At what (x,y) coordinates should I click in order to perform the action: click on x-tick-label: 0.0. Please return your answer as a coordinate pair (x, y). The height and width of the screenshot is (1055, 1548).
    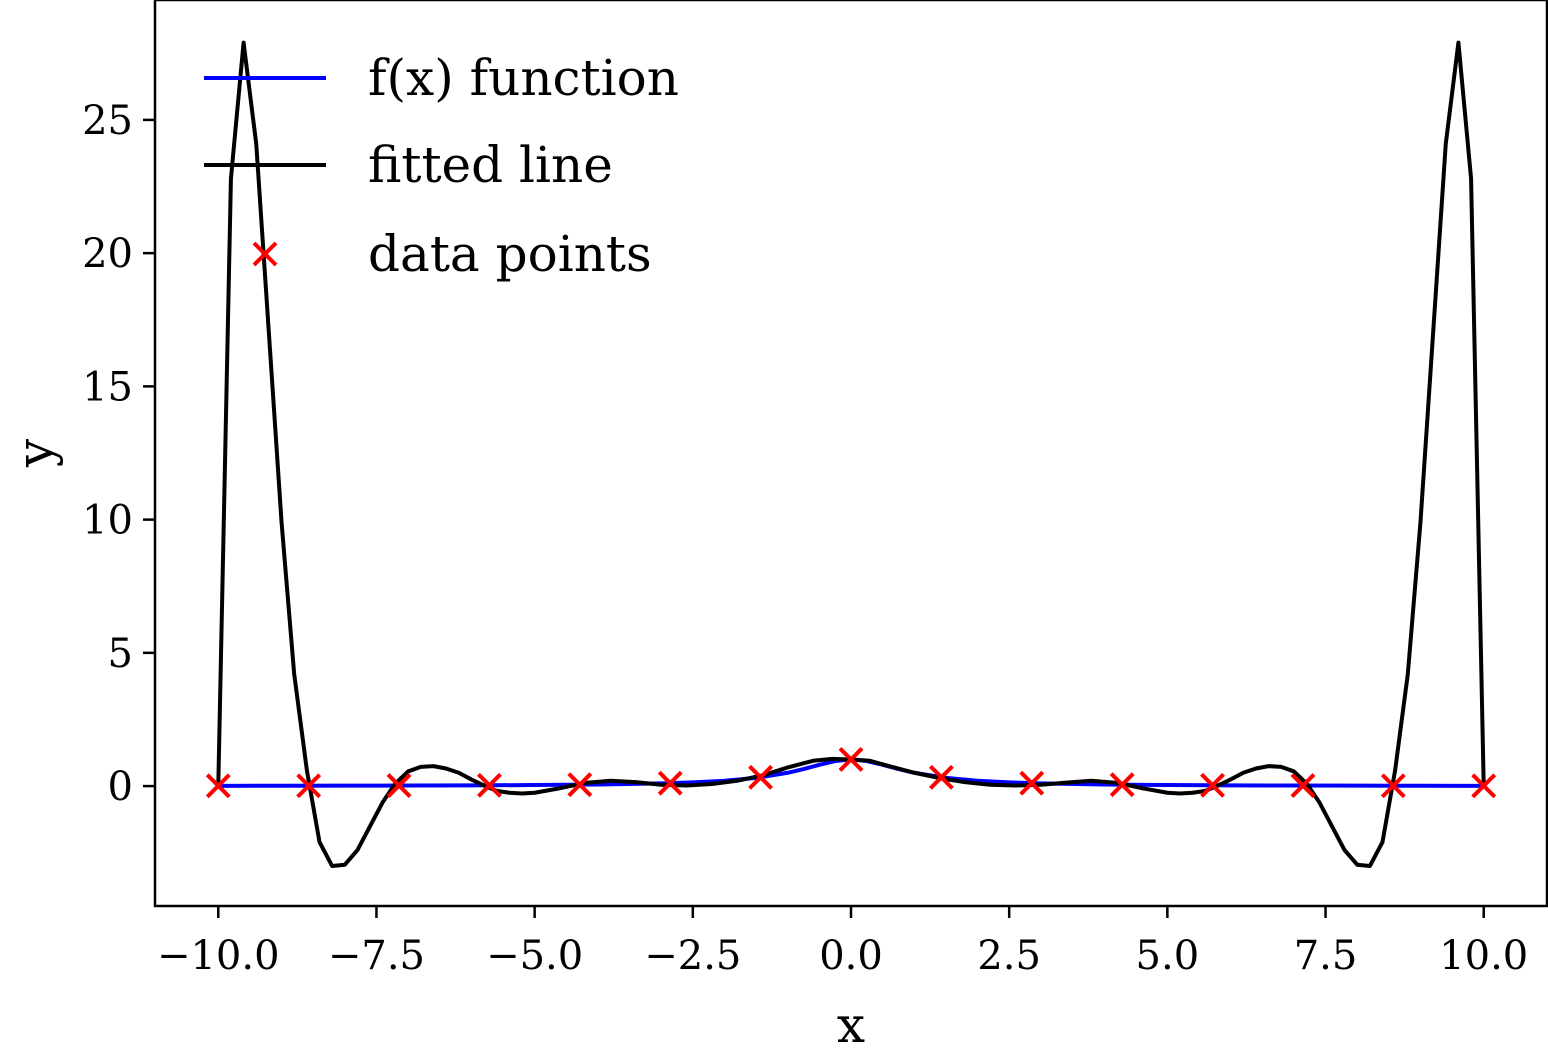
    Looking at the image, I should click on (851, 956).